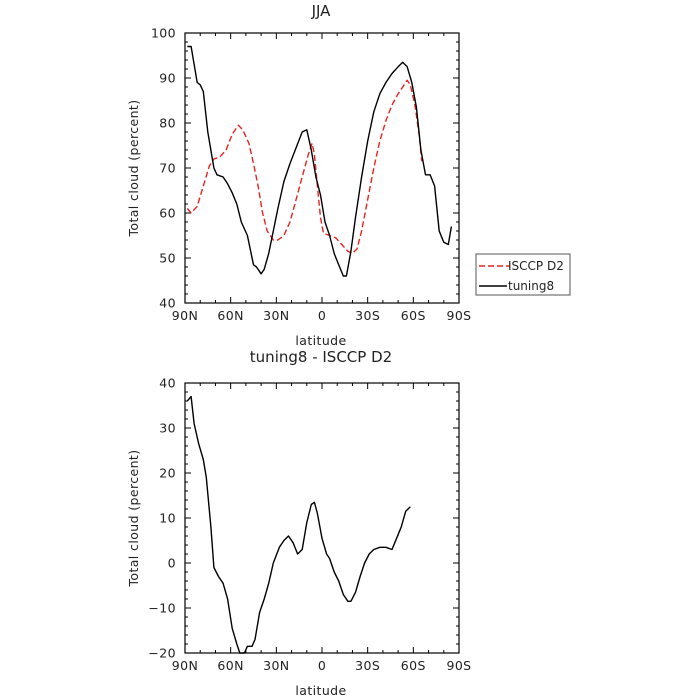  I want to click on top-x-axis-label: latitude, so click(320, 340).